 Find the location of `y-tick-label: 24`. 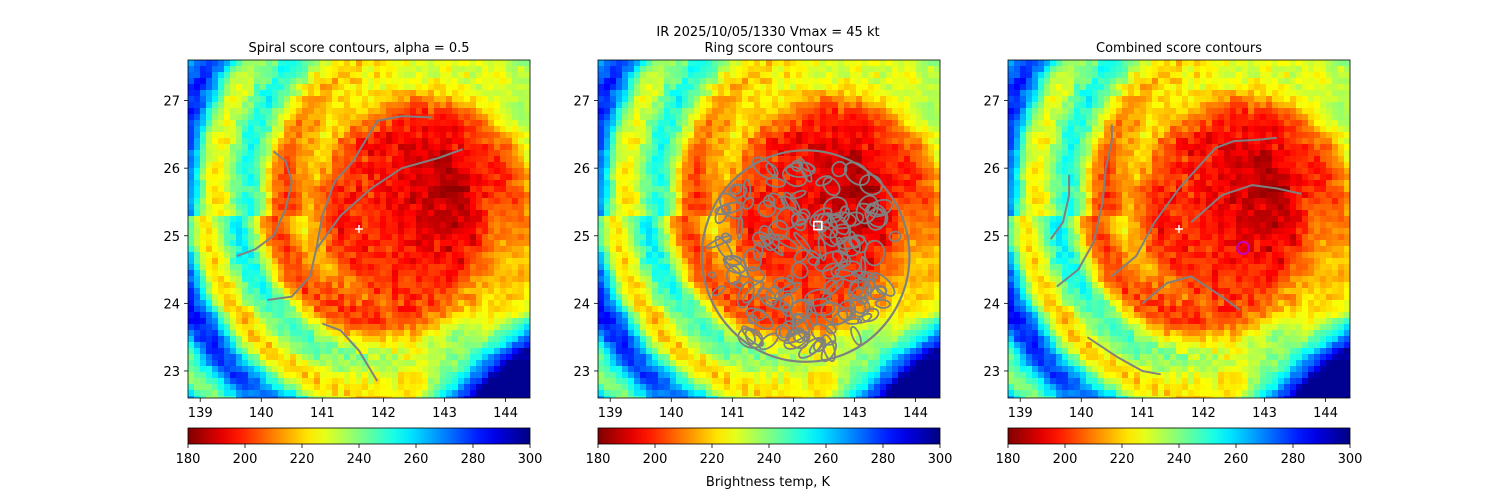

y-tick-label: 24 is located at coordinates (171, 304).